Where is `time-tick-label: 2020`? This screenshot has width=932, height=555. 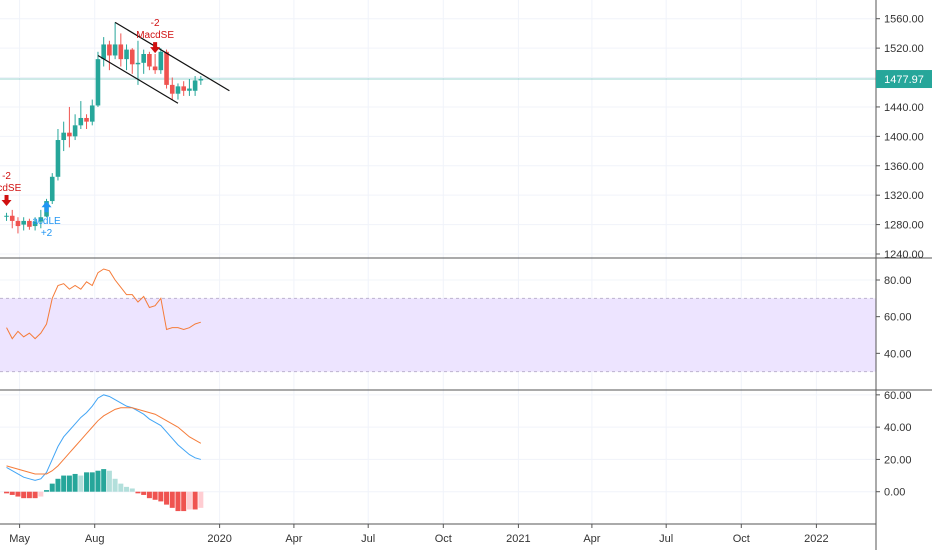
time-tick-label: 2020 is located at coordinates (219, 539).